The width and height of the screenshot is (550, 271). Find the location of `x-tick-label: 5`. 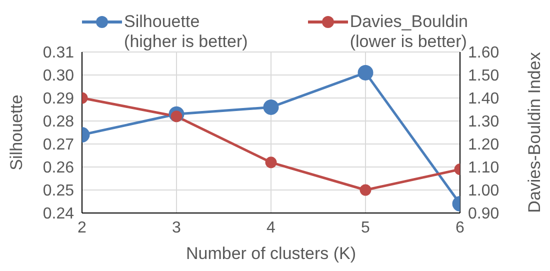

x-tick-label: 5 is located at coordinates (365, 227).